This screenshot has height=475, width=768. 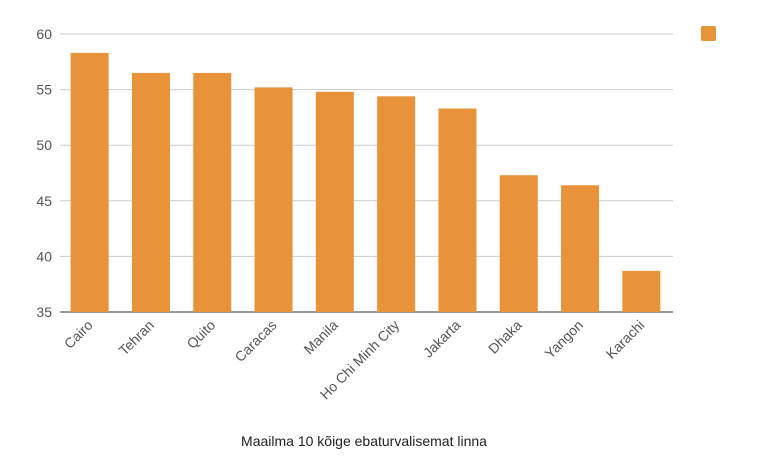 What do you see at coordinates (334, 201) in the screenshot?
I see `bar-manila` at bounding box center [334, 201].